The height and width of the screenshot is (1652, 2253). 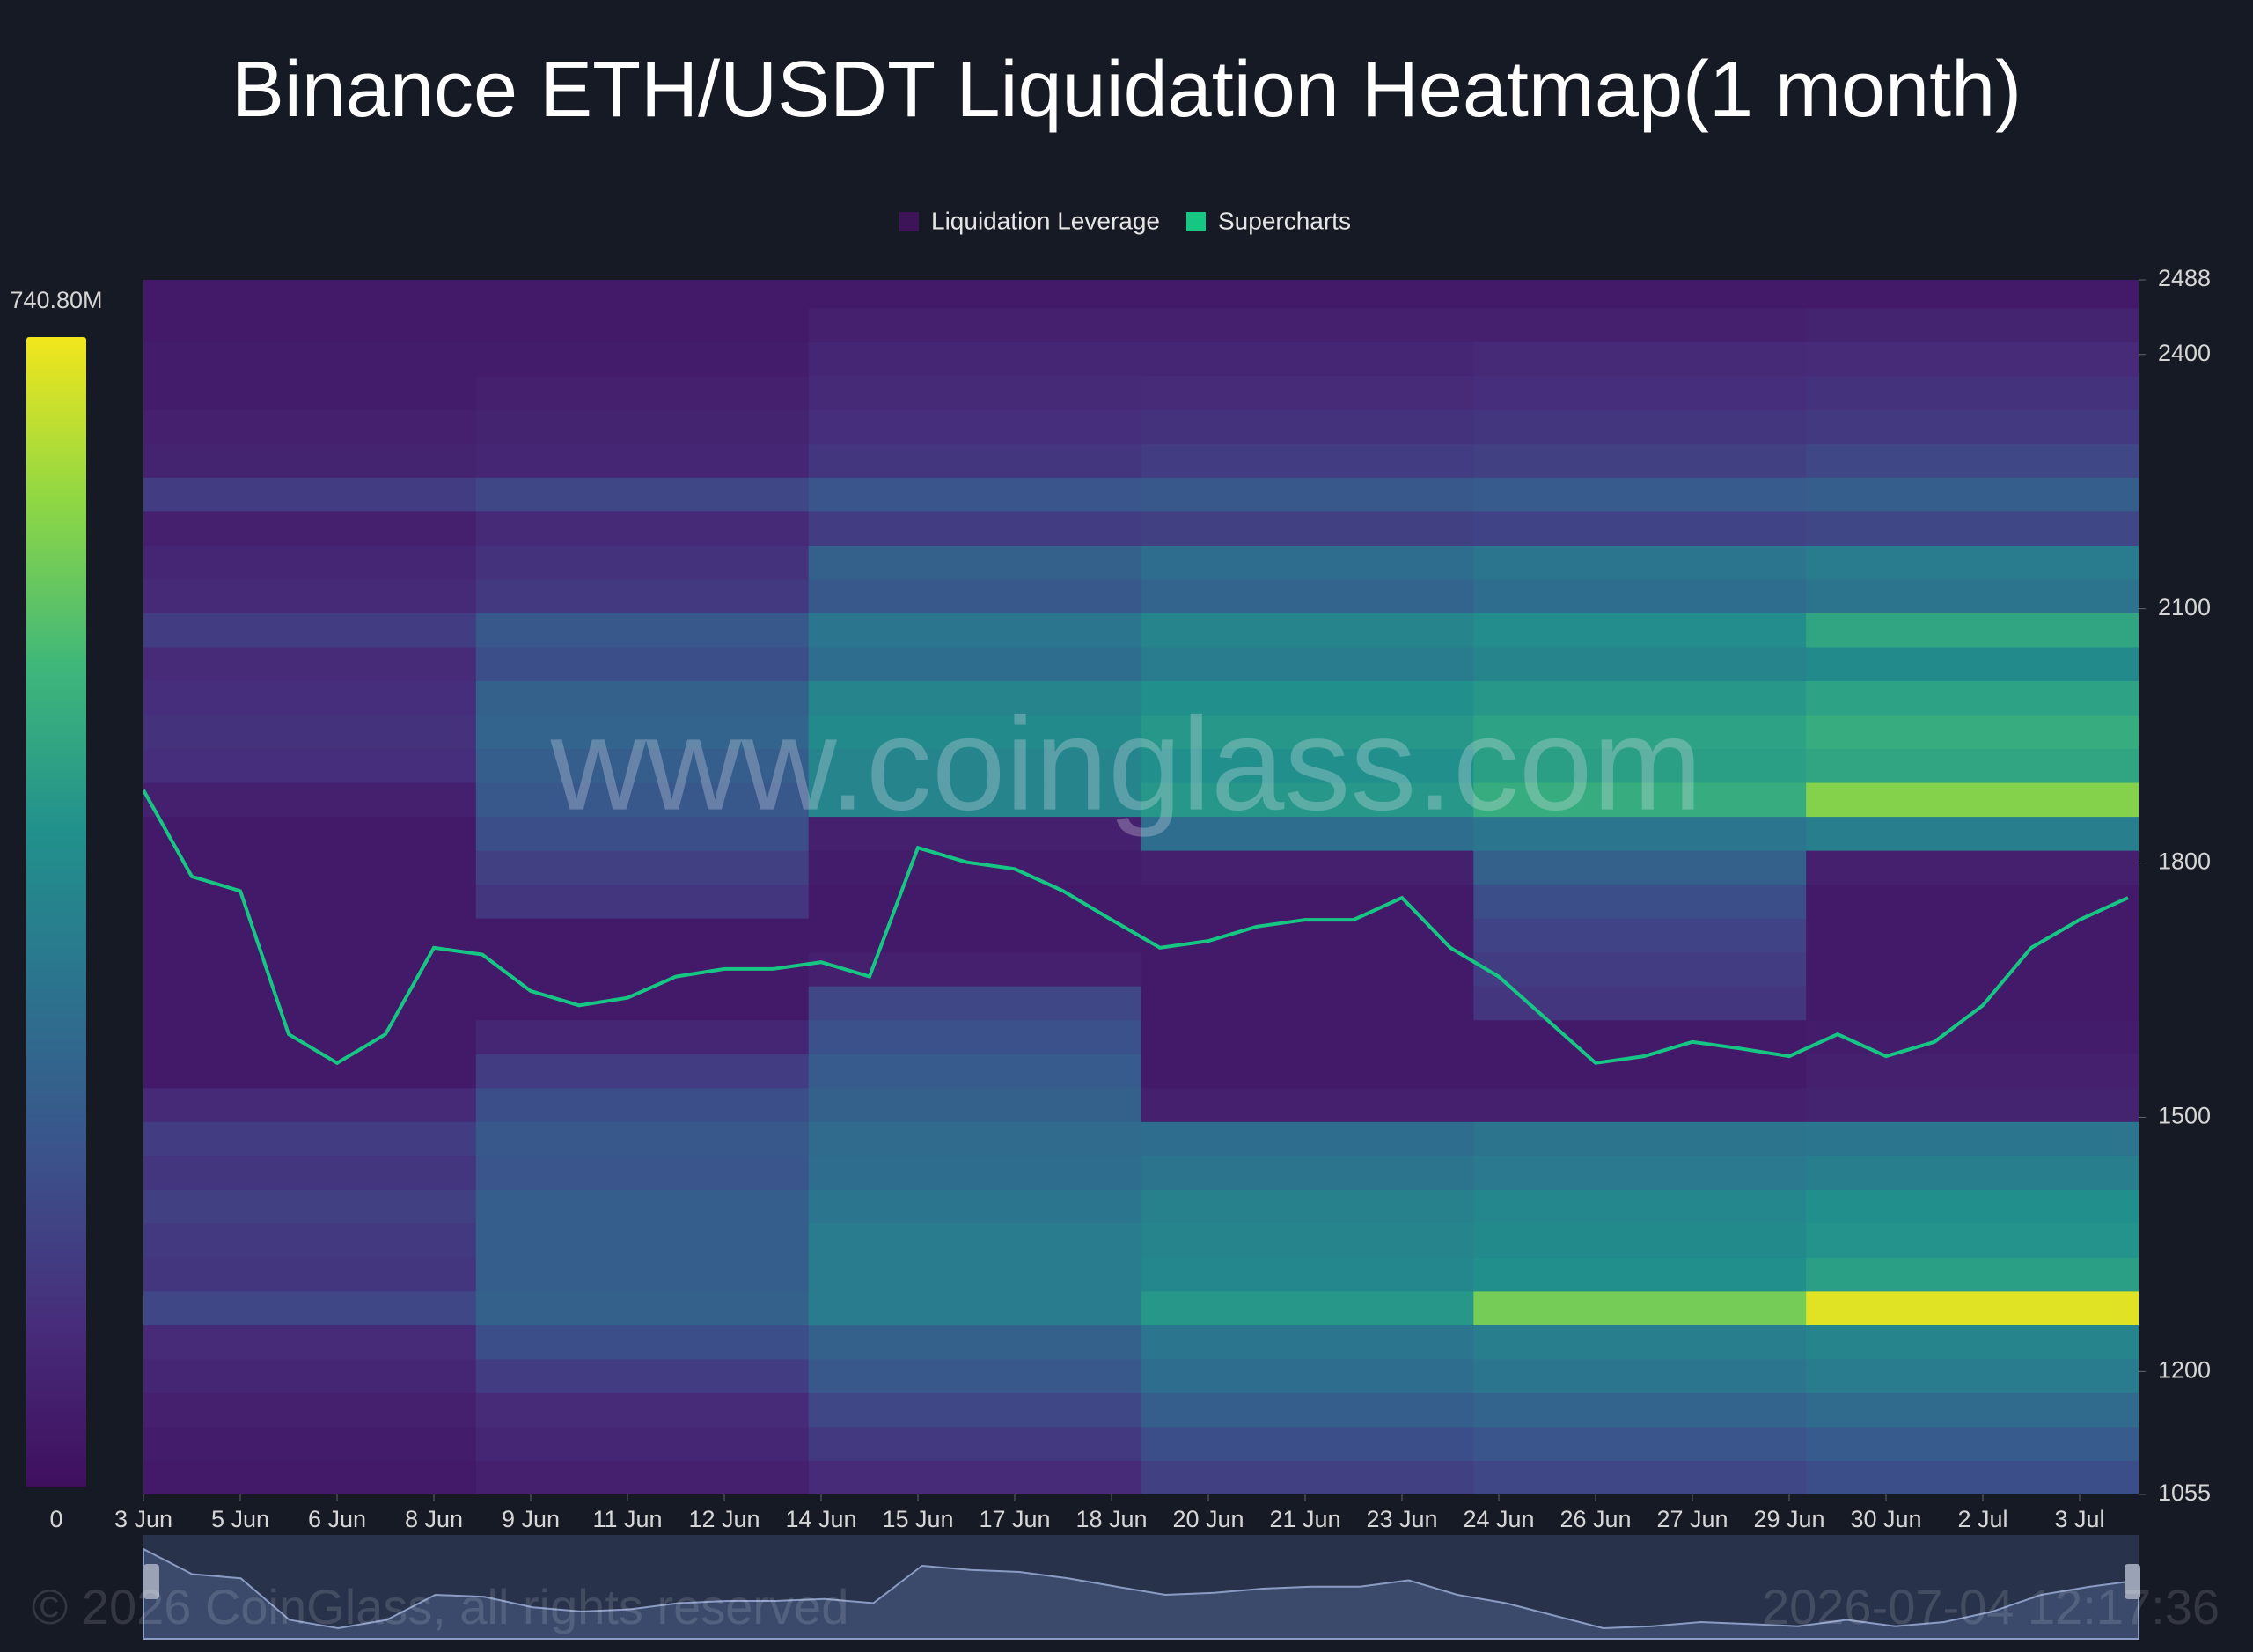 I want to click on x-tick-label: 12 Jun, so click(x=724, y=1519).